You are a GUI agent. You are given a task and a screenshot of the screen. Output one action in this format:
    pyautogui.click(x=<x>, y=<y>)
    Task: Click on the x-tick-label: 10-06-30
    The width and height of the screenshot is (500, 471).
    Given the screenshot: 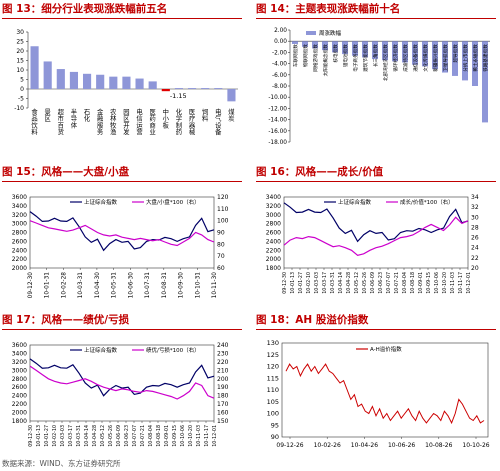 What is the action you would take?
    pyautogui.click(x=131, y=285)
    